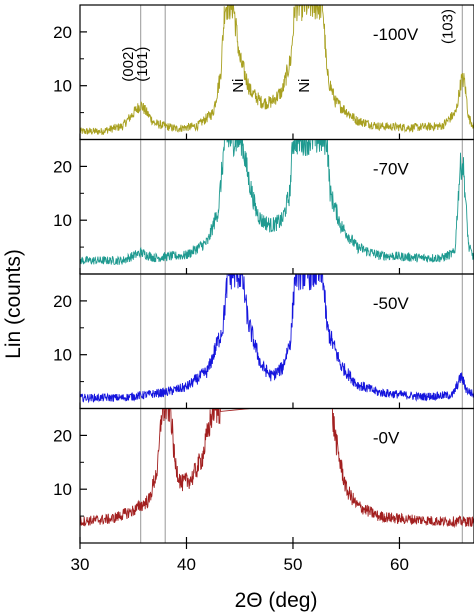 The width and height of the screenshot is (474, 615). Describe the element at coordinates (142, 64) in the screenshot. I see `peak-annotation: (101)` at that location.